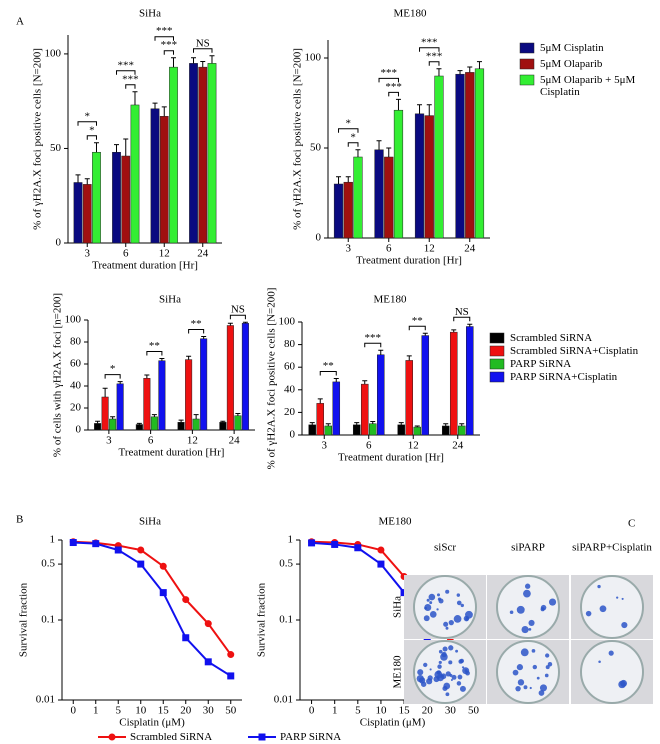 The image size is (660, 744). What do you see at coordinates (262, 619) in the screenshot?
I see `y-axis-label: Survival fraction` at bounding box center [262, 619].